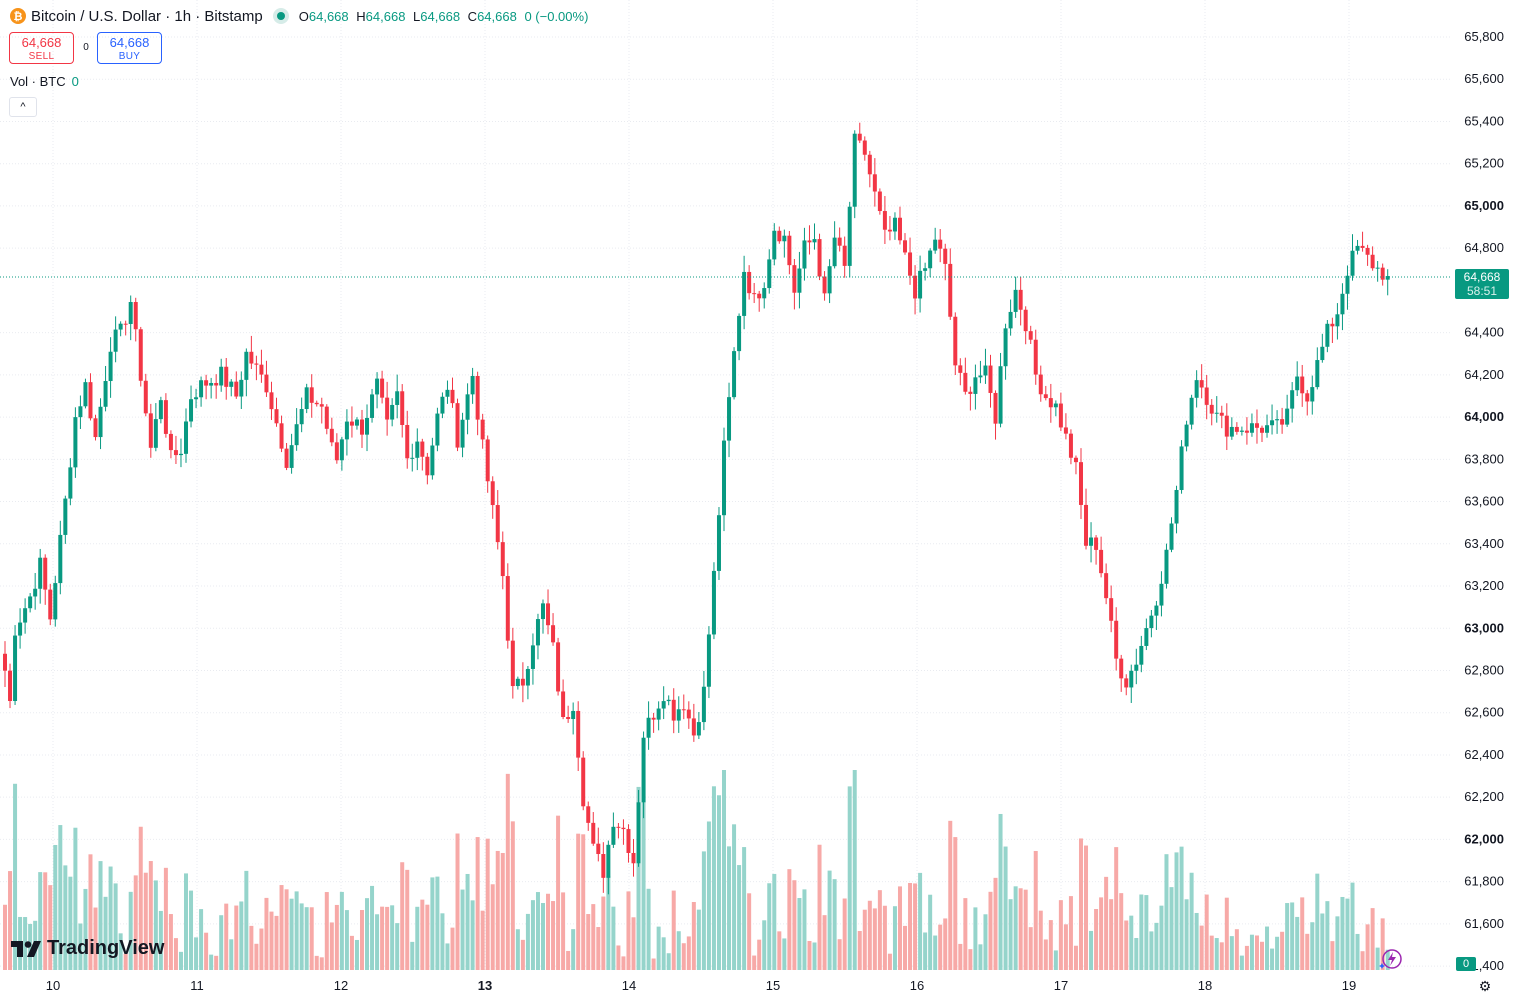 The width and height of the screenshot is (1514, 999). I want to click on tradingview-logo: TradingView, so click(87, 948).